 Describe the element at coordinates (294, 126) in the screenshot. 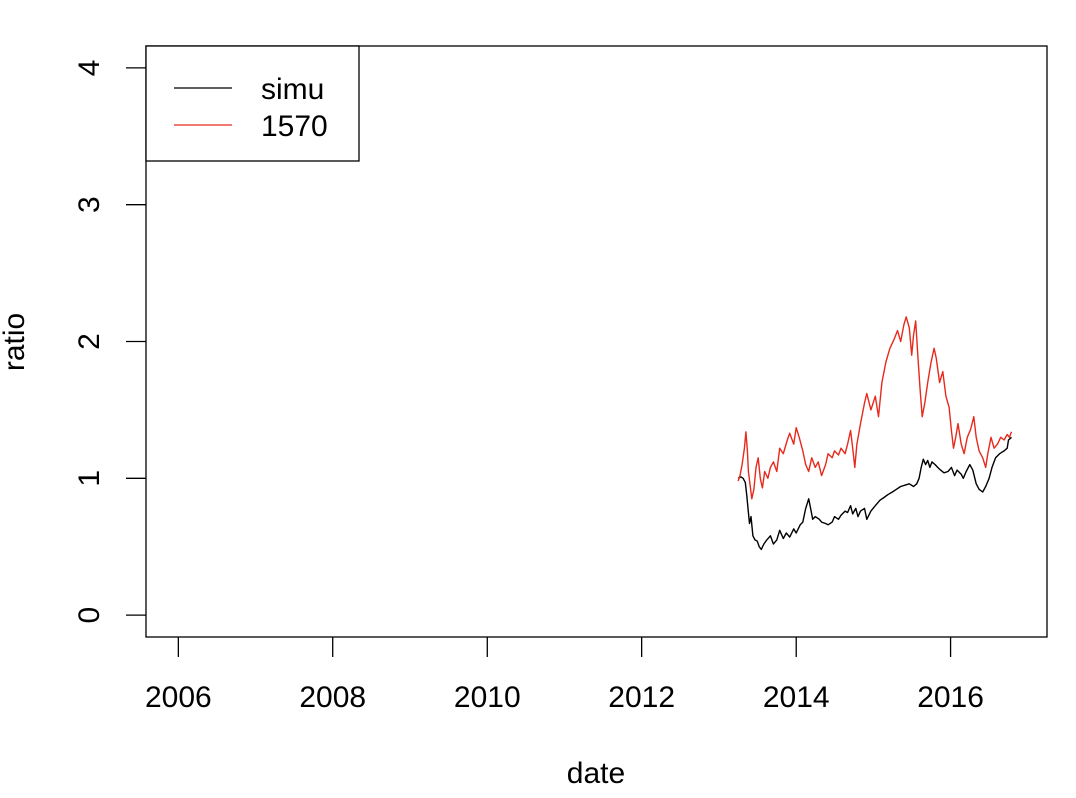

I see `legend-label-1570: 1570` at that location.